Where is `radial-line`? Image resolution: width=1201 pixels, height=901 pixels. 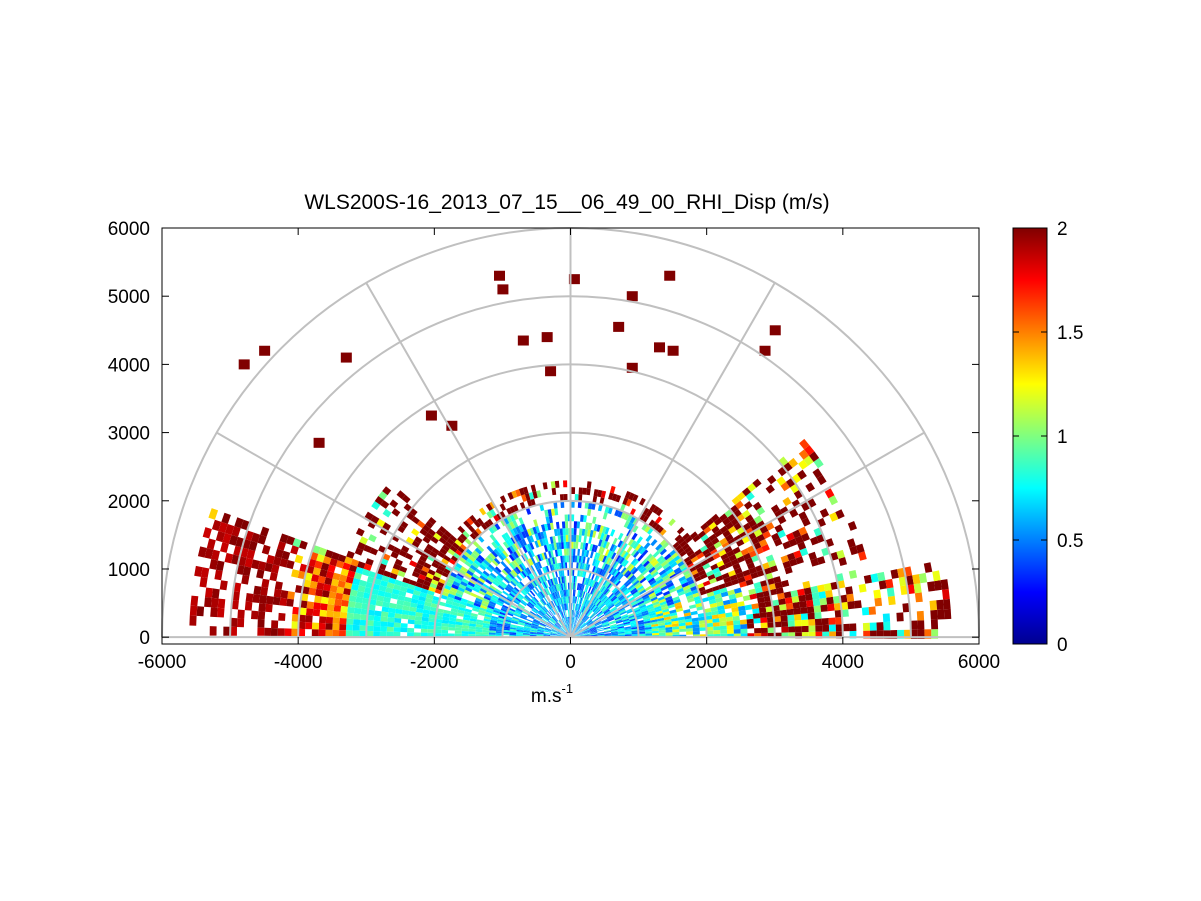
radial-line is located at coordinates (747, 535).